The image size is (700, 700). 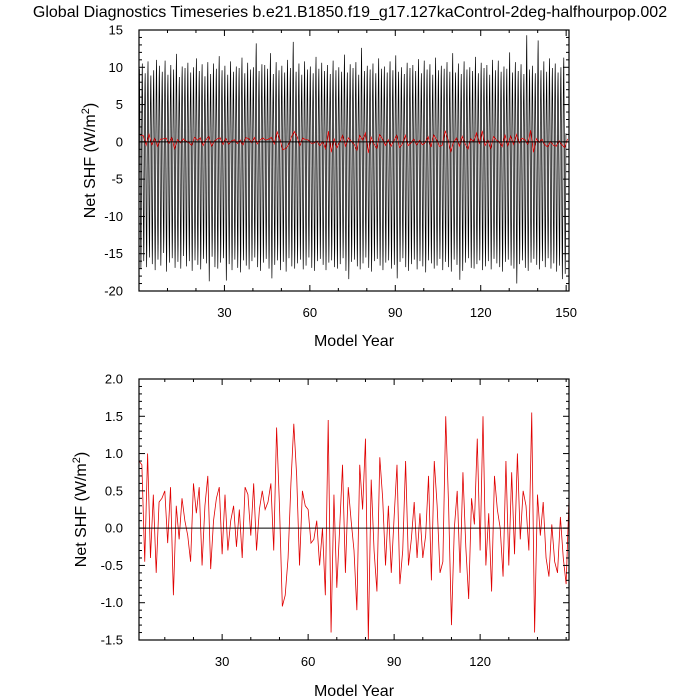 I want to click on y-tick-label: -5, so click(x=117, y=179).